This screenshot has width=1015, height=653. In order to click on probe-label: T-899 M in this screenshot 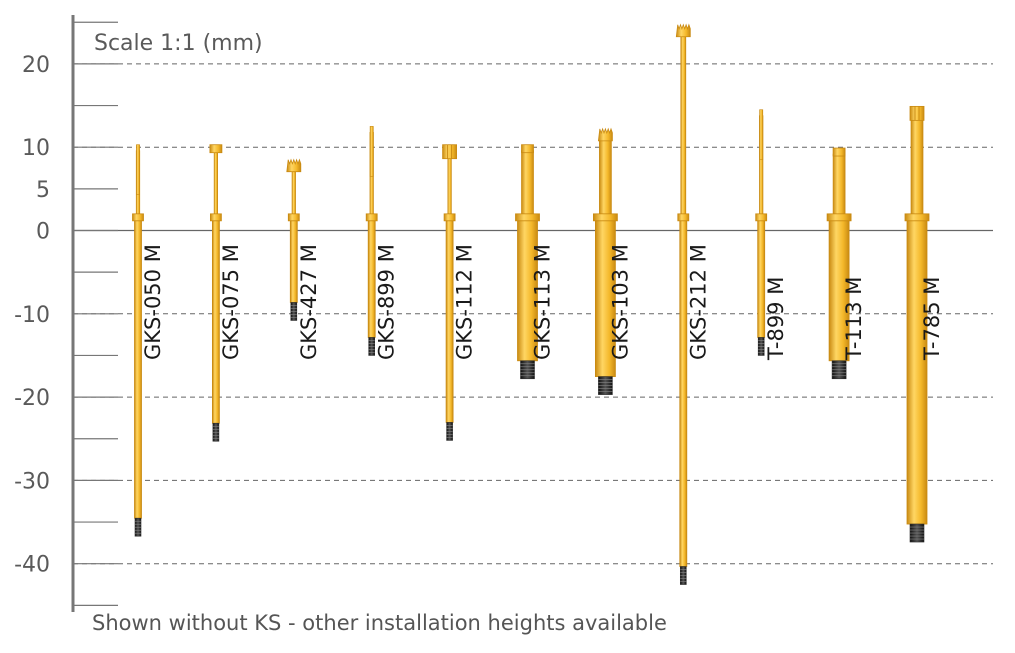, I will do `click(776, 319)`.